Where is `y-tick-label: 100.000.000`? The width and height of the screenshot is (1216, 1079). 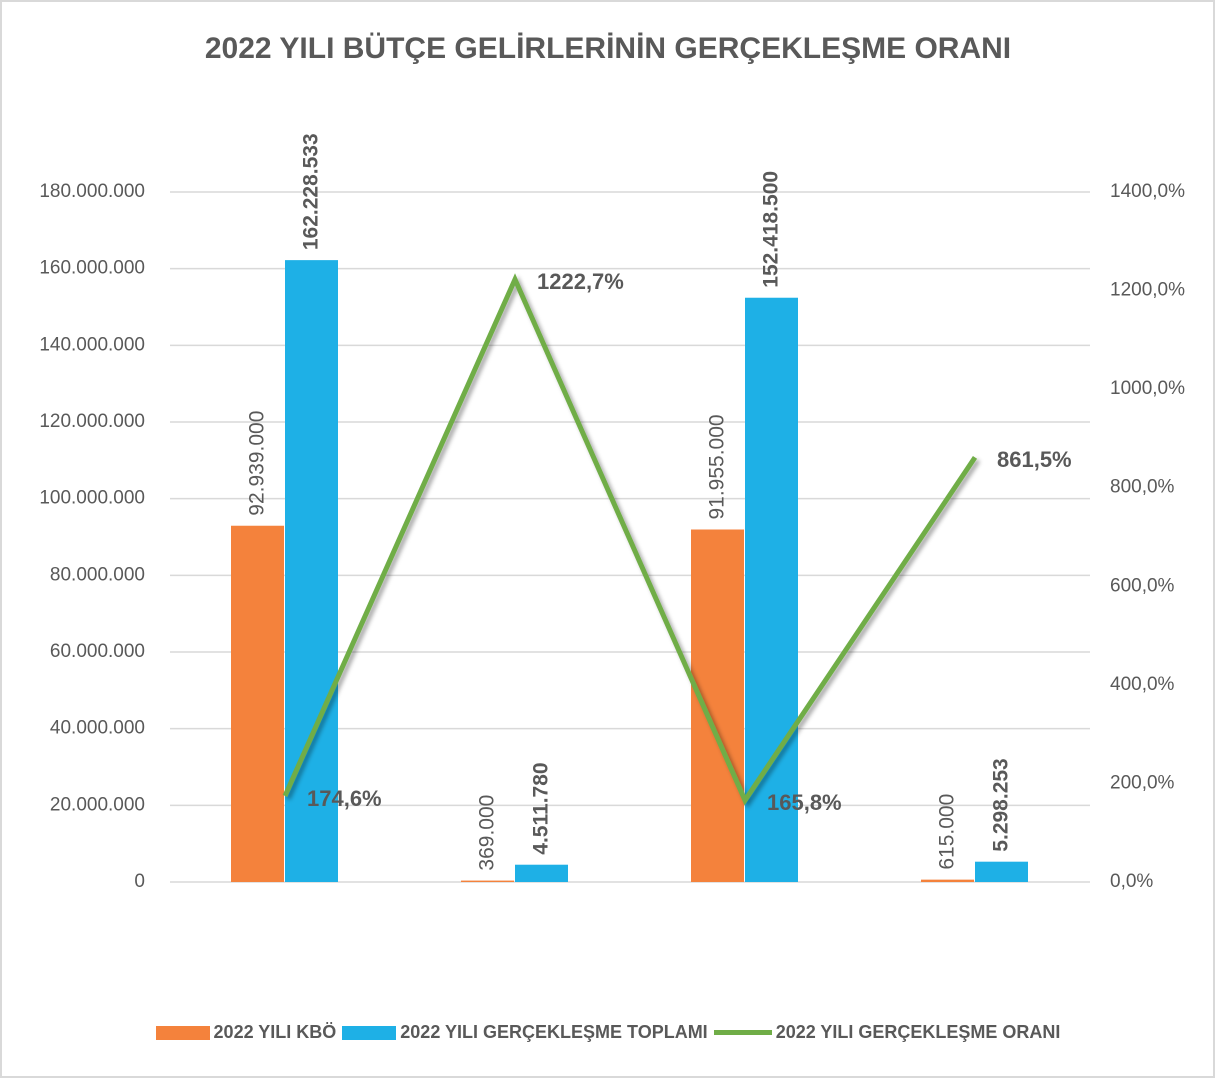
y-tick-label: 100.000.000 is located at coordinates (92, 498).